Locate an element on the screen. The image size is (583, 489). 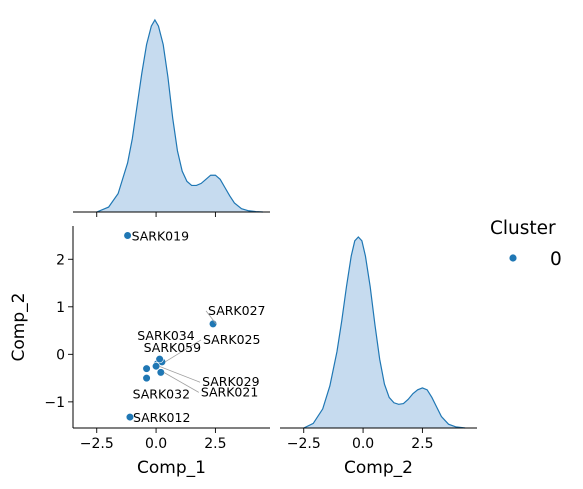
legend: Cluster 0 is located at coordinates (526, 244).